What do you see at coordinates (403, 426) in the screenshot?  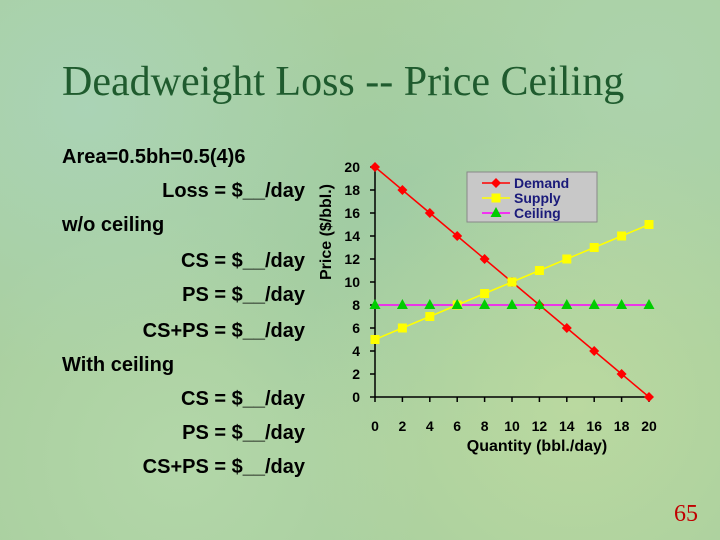 I see `x-tick-label: 2` at bounding box center [403, 426].